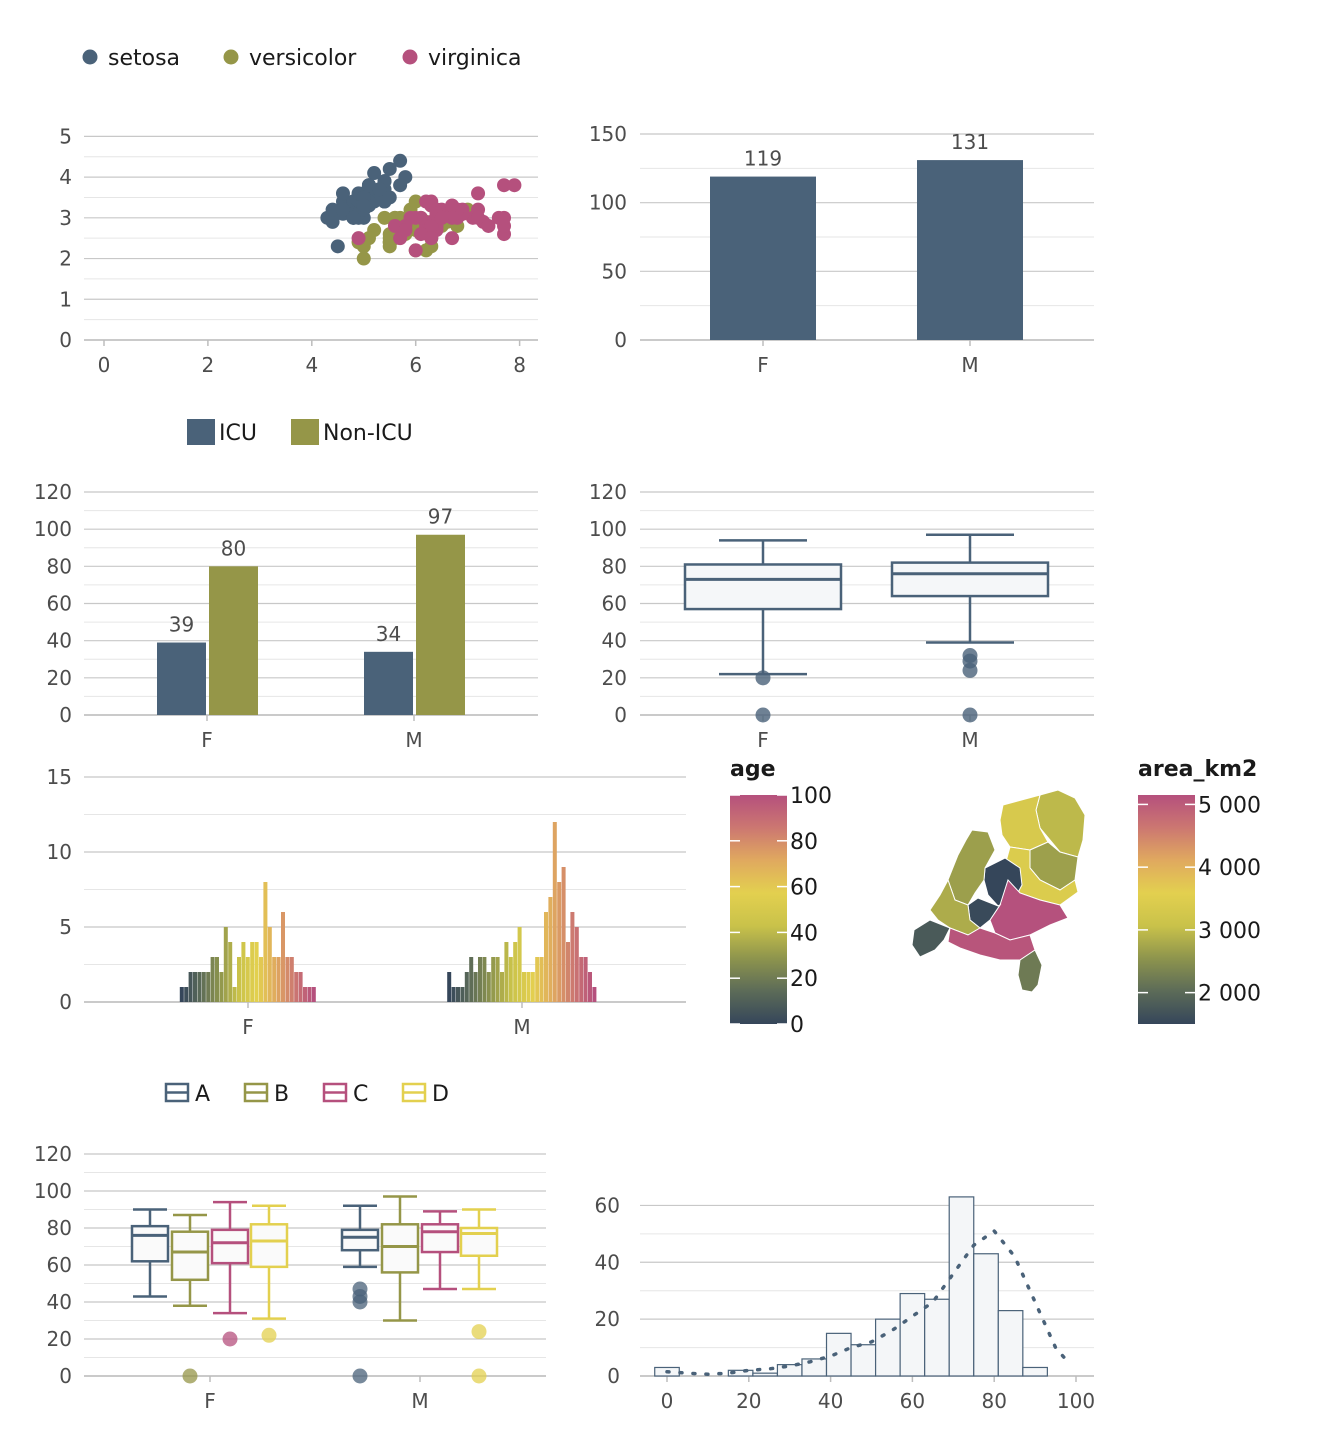 This screenshot has width=1344, height=1440. Describe the element at coordinates (286, 585) in the screenshot. I see `icu-bar-panel: ICU Non-ICU 0 20 40 60 80 100 120 F M 39 80 34 97` at that location.